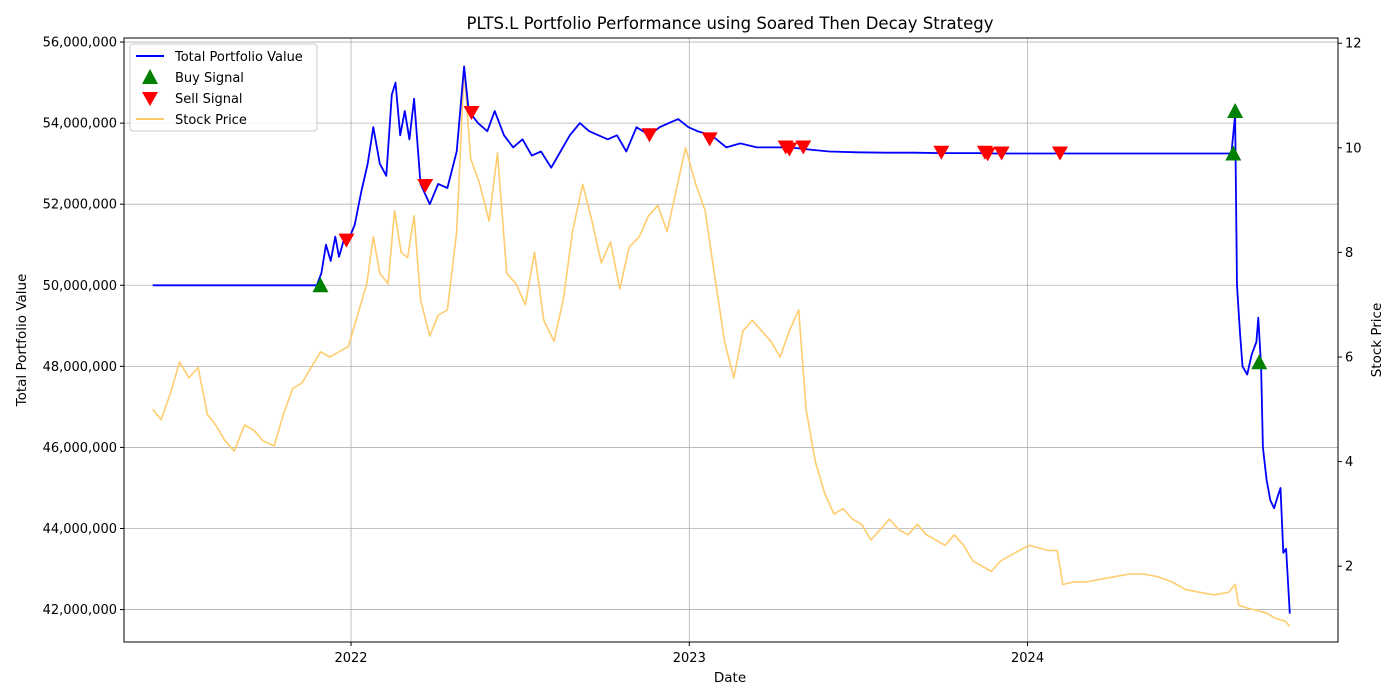  Describe the element at coordinates (80, 610) in the screenshot. I see `y-left-tick-label: 42,000,000` at that location.